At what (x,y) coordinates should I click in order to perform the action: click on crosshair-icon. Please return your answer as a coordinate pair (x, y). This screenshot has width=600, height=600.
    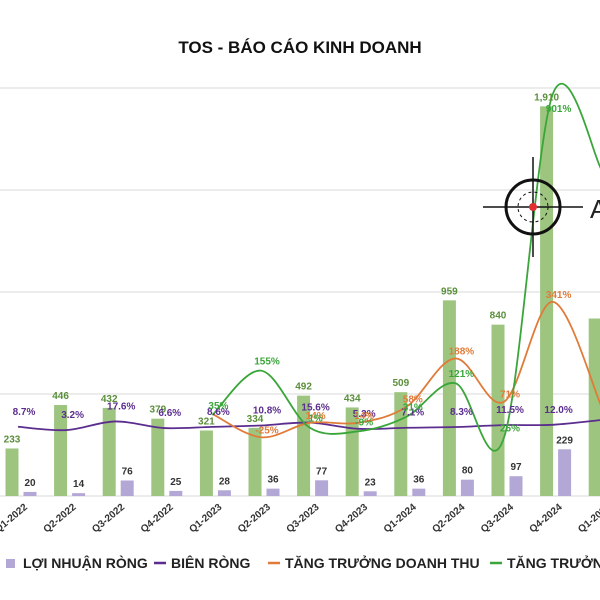
    Looking at the image, I should click on (533, 207).